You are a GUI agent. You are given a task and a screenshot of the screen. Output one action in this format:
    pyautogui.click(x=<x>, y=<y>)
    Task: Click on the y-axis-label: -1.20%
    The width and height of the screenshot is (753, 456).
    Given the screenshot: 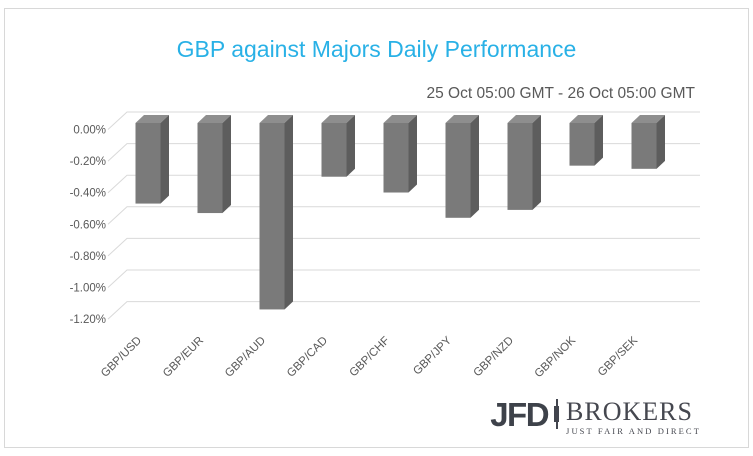 What is the action you would take?
    pyautogui.click(x=88, y=320)
    